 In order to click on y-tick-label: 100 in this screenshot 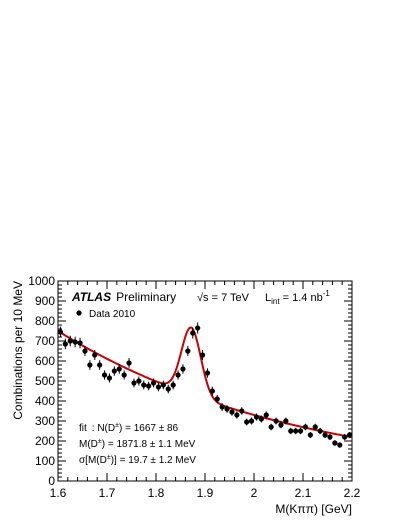, I will do `click(45, 461)`.